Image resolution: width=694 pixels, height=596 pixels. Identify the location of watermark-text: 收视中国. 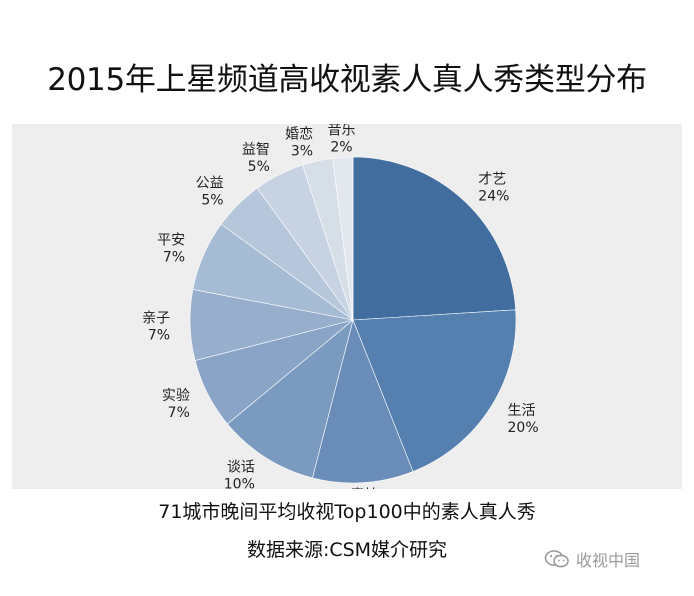
(608, 560).